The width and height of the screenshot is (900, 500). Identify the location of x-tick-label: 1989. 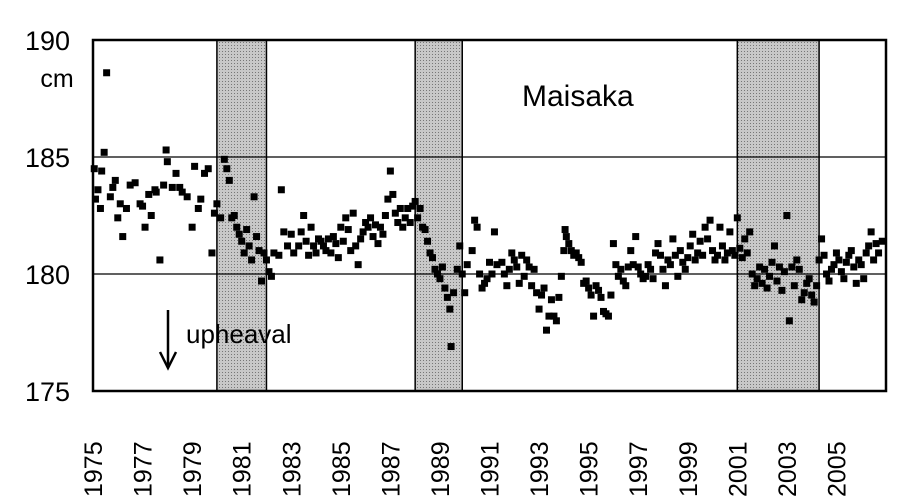
(441, 469).